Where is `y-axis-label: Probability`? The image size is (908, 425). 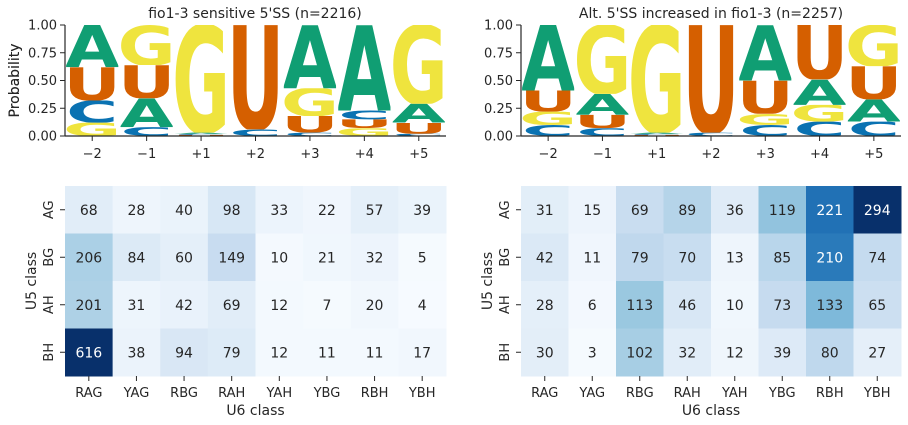 y-axis-label: Probability is located at coordinates (15, 80).